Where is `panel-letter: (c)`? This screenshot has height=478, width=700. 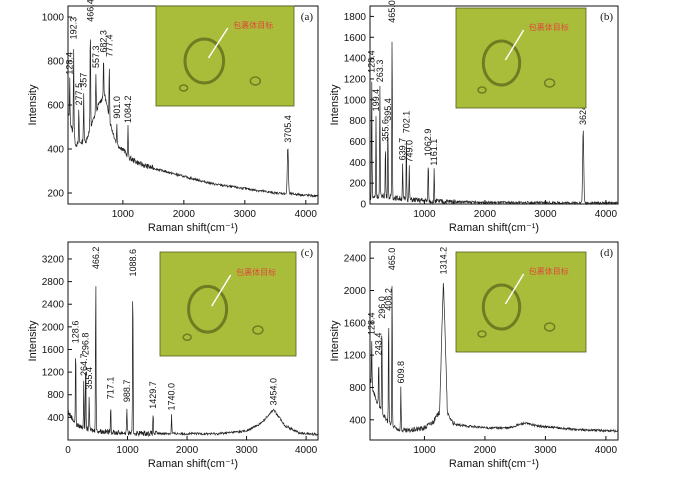
panel-letter: (c) is located at coordinates (307, 253).